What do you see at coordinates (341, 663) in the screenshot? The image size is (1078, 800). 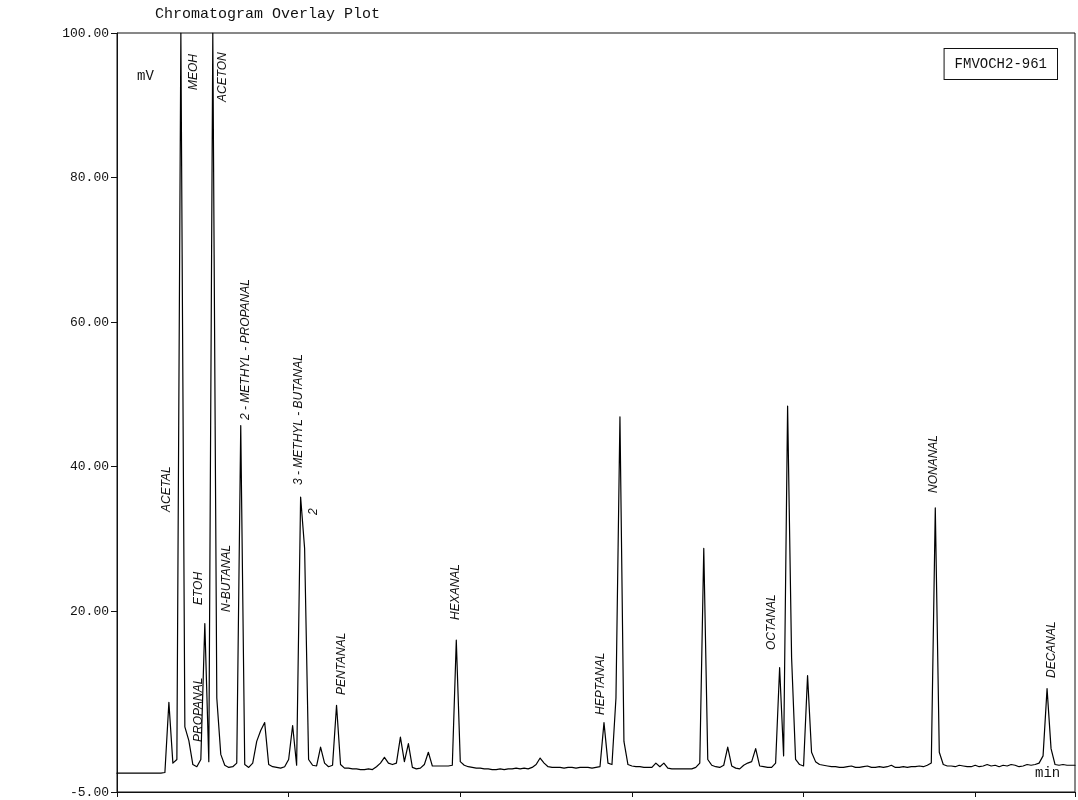 I see `annotation: PENTANAL` at bounding box center [341, 663].